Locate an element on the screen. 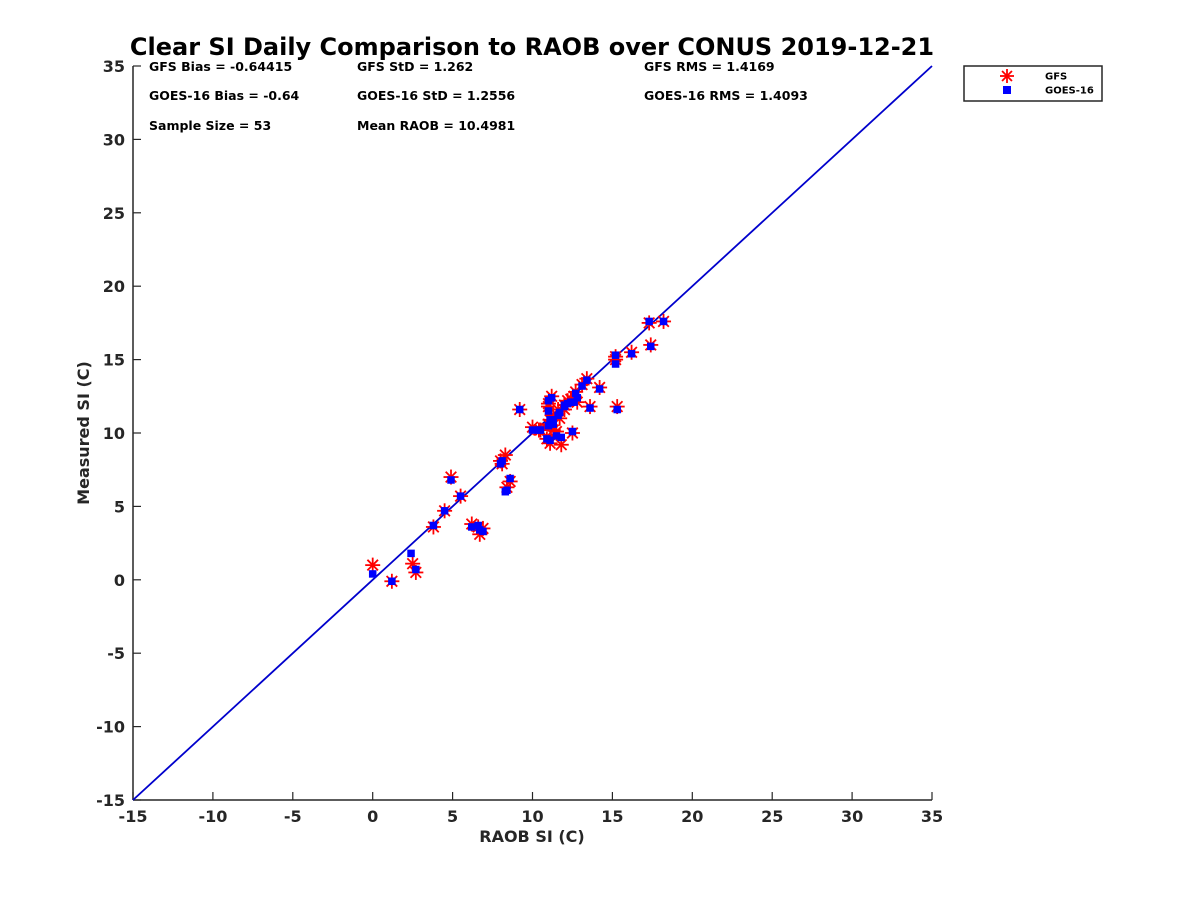 The width and height of the screenshot is (1200, 900). stat-text: GOES-16 StD = 1.2556 is located at coordinates (436, 95).